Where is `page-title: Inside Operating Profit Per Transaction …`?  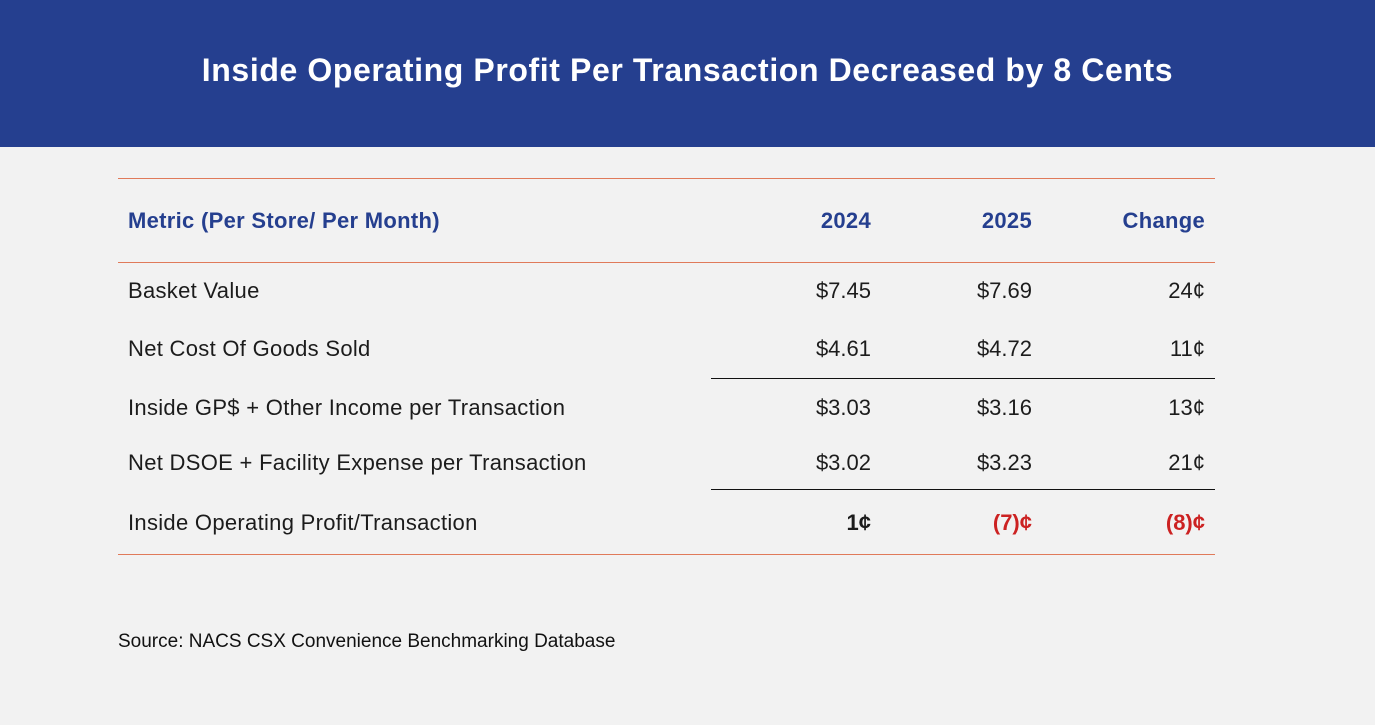
page-title: Inside Operating Profit Per Transaction … is located at coordinates (687, 70).